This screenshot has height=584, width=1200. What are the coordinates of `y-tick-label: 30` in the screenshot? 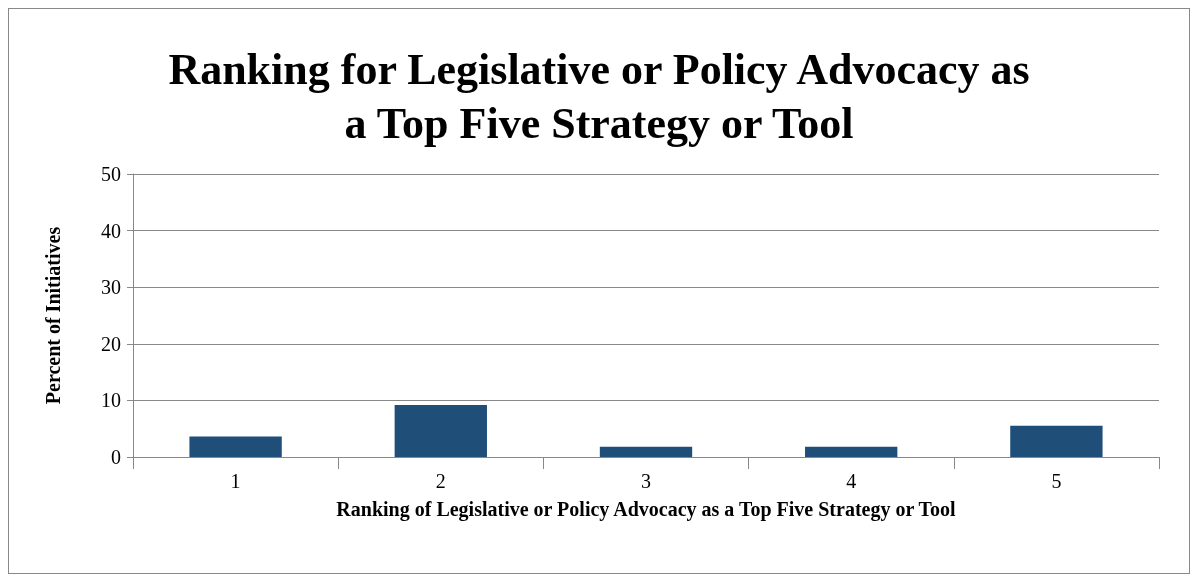 It's located at (111, 287).